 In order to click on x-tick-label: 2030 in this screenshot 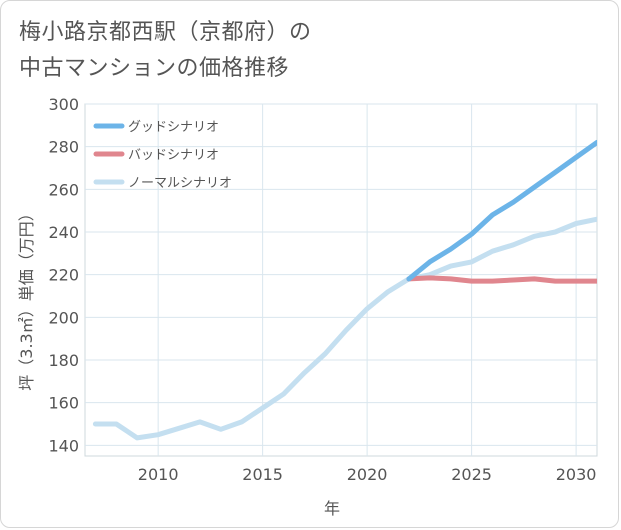, I will do `click(576, 474)`.